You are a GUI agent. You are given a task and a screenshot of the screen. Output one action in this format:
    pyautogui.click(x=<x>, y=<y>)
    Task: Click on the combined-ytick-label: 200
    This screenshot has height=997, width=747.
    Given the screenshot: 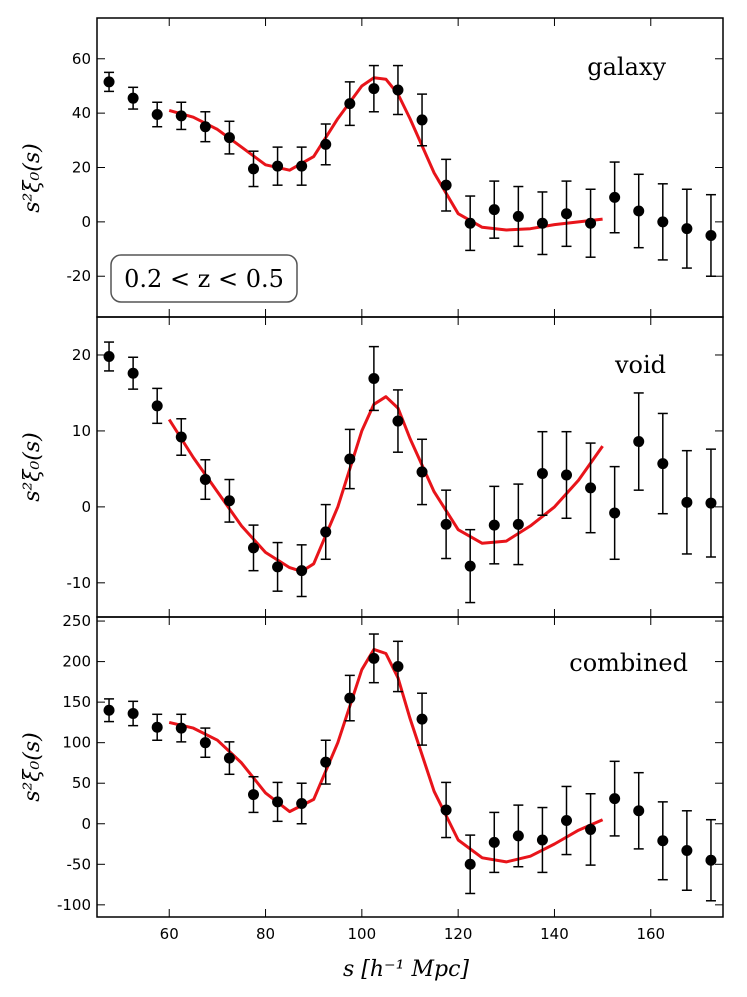 What is the action you would take?
    pyautogui.click(x=76, y=662)
    